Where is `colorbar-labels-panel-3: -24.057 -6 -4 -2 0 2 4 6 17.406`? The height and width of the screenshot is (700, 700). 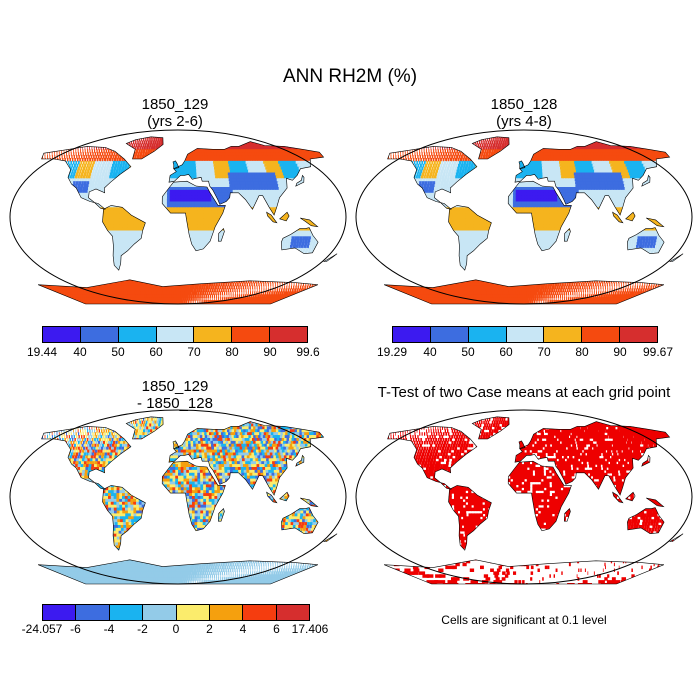
colorbar-labels-panel-3: -24.057 -6 -4 -2 0 2 4 6 17.406 is located at coordinates (175, 630).